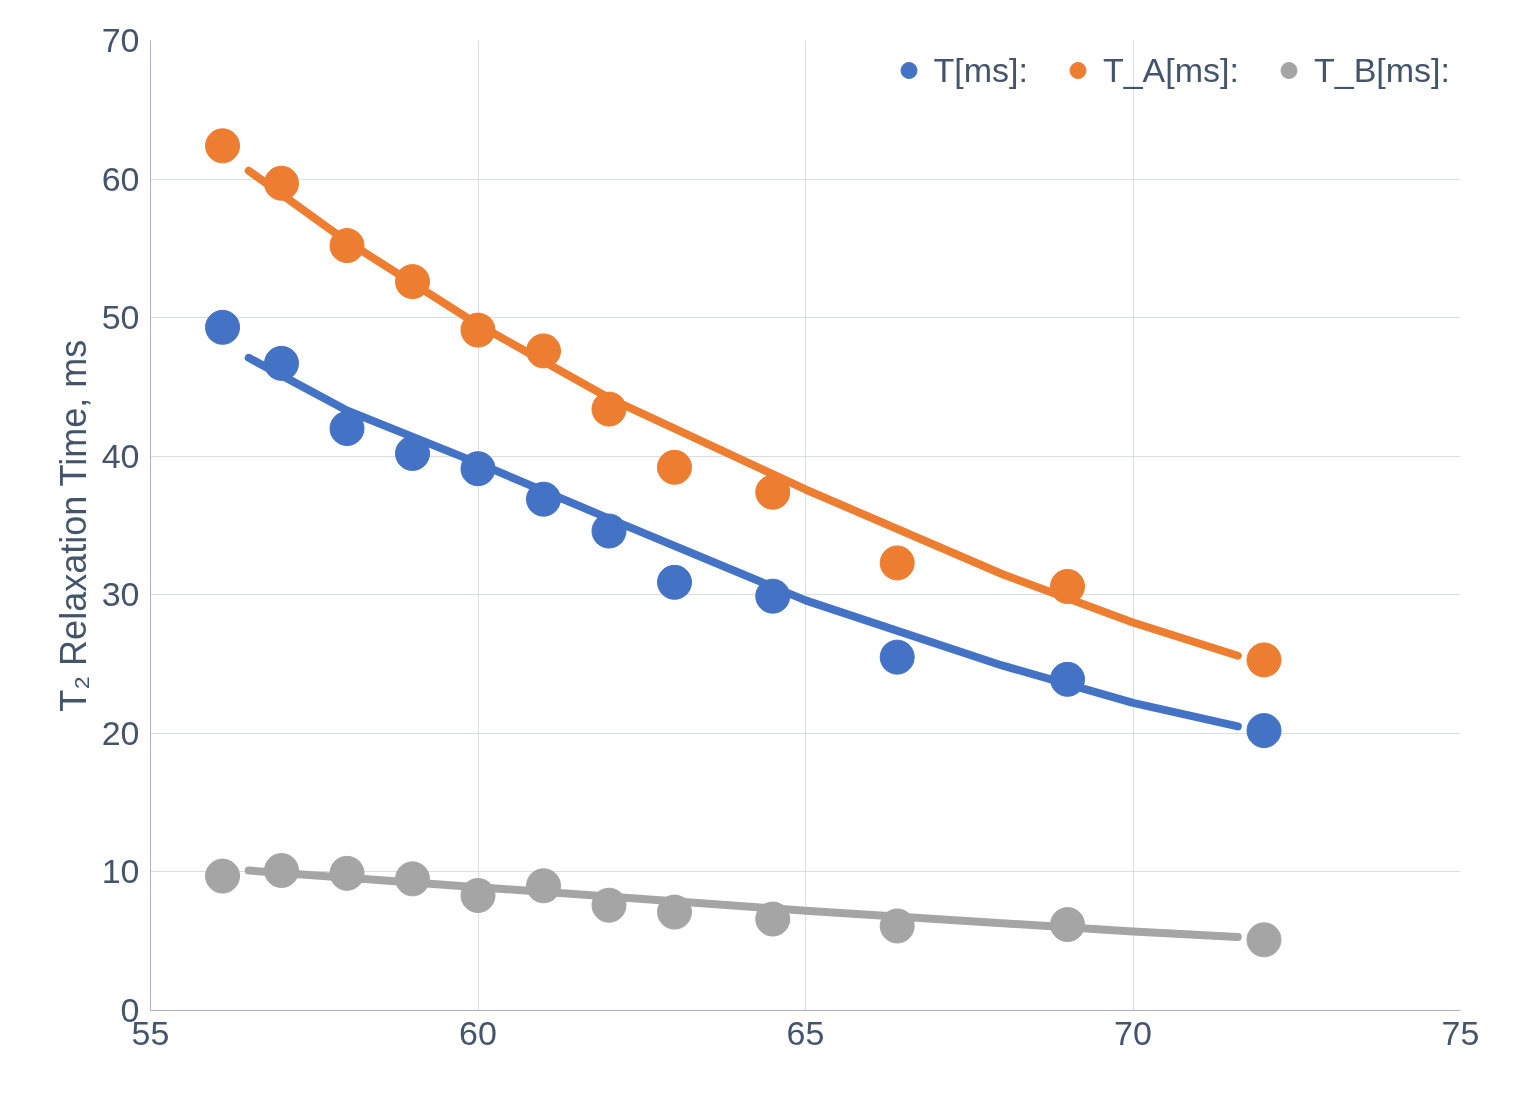 Image resolution: width=1515 pixels, height=1115 pixels. What do you see at coordinates (120, 40) in the screenshot?
I see `y-tick-label: 70` at bounding box center [120, 40].